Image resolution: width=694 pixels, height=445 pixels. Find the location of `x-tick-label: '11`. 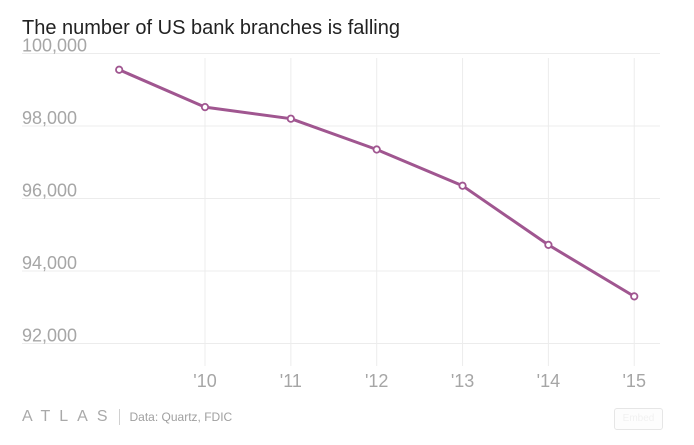

x-tick-label: '11 is located at coordinates (291, 381).